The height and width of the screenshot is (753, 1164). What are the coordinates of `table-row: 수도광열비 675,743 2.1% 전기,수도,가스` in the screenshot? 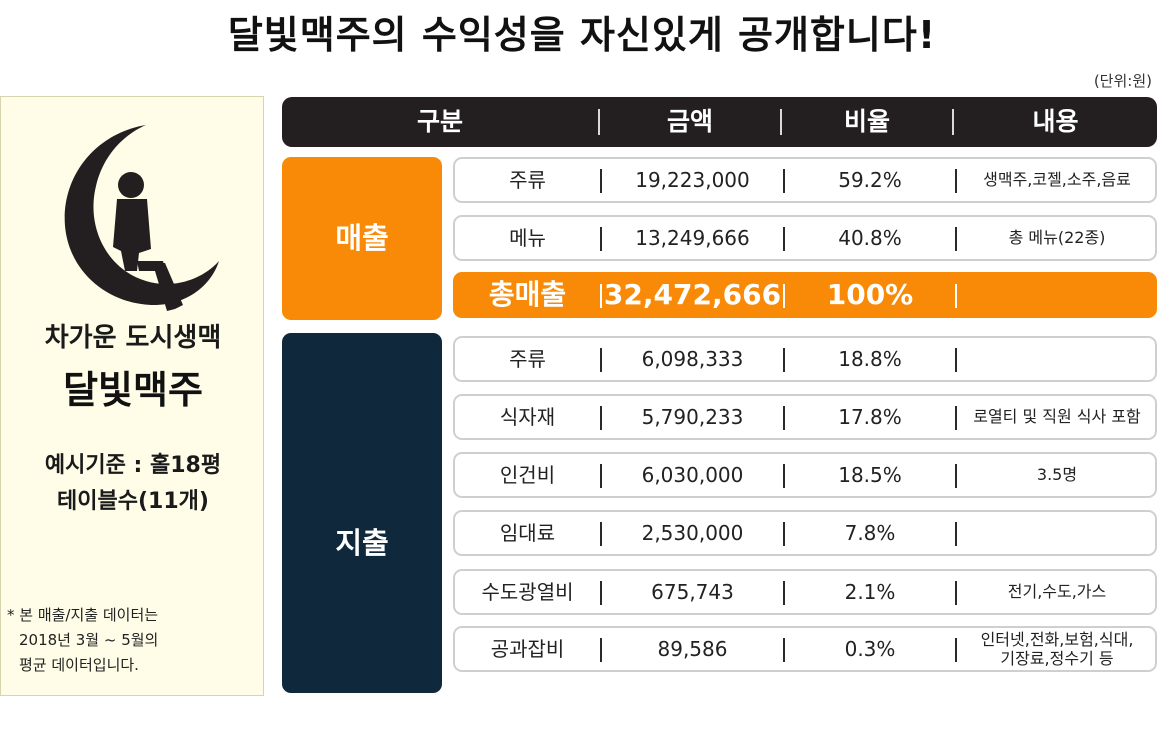 It's located at (805, 592).